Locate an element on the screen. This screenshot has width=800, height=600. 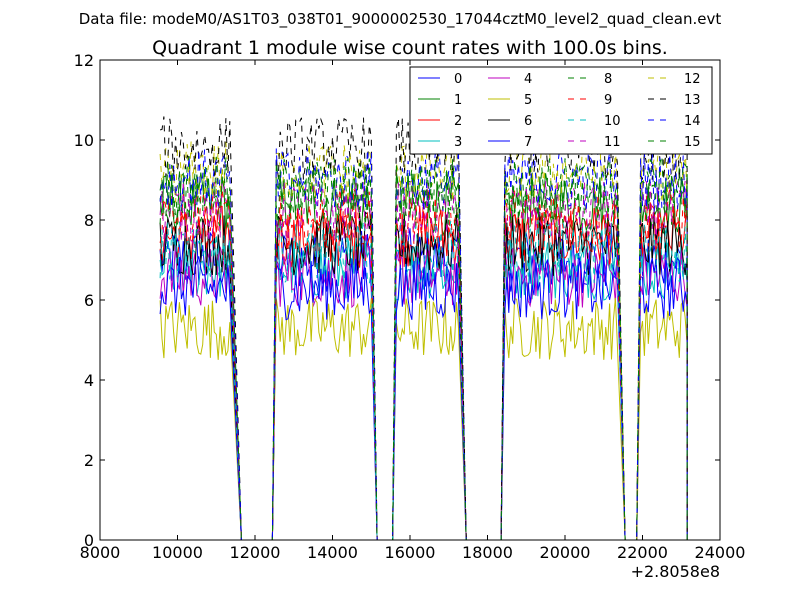
legend-label-10: 10 is located at coordinates (612, 121).